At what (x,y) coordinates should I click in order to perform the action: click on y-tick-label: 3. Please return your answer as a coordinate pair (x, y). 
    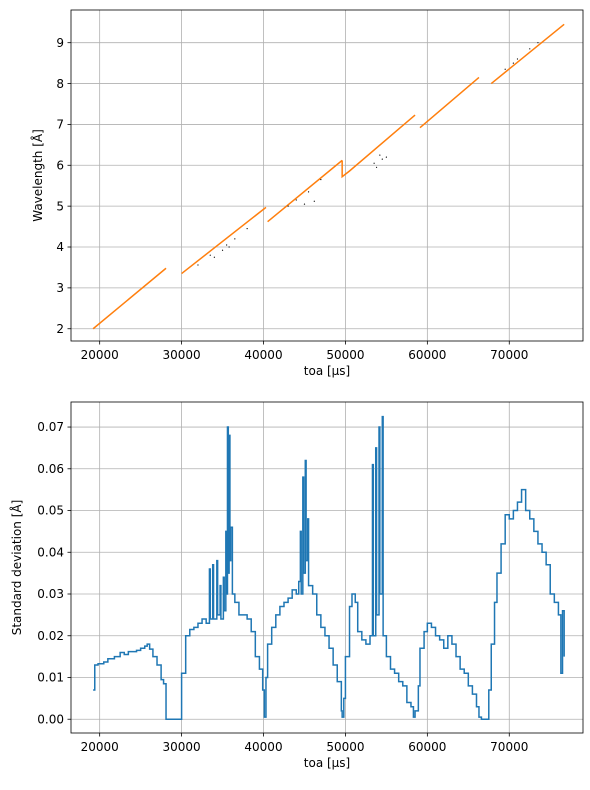
    Looking at the image, I should click on (60, 288).